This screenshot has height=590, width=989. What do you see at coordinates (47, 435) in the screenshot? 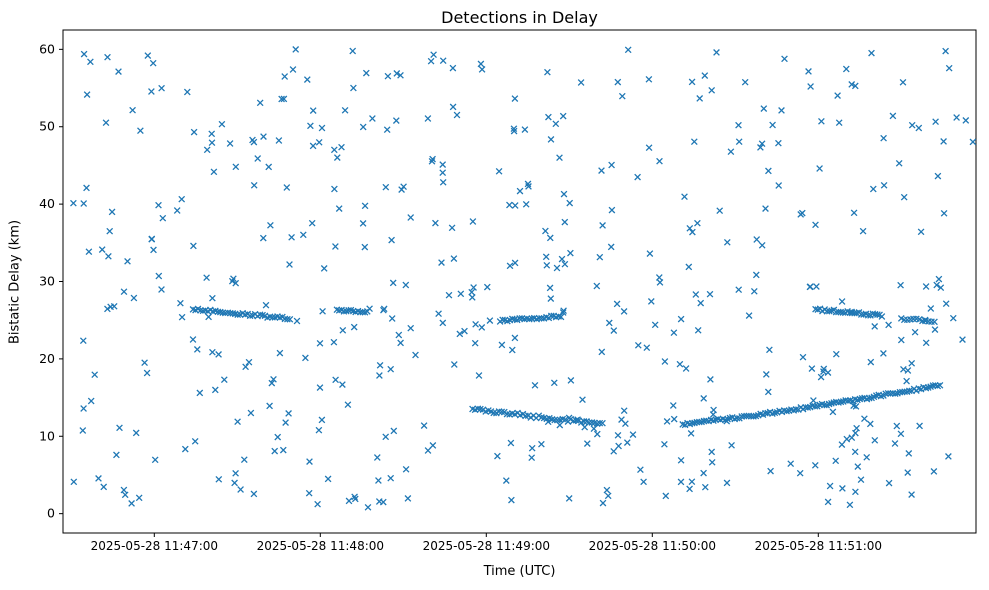
I see `y-tick-label: 10` at bounding box center [47, 435].